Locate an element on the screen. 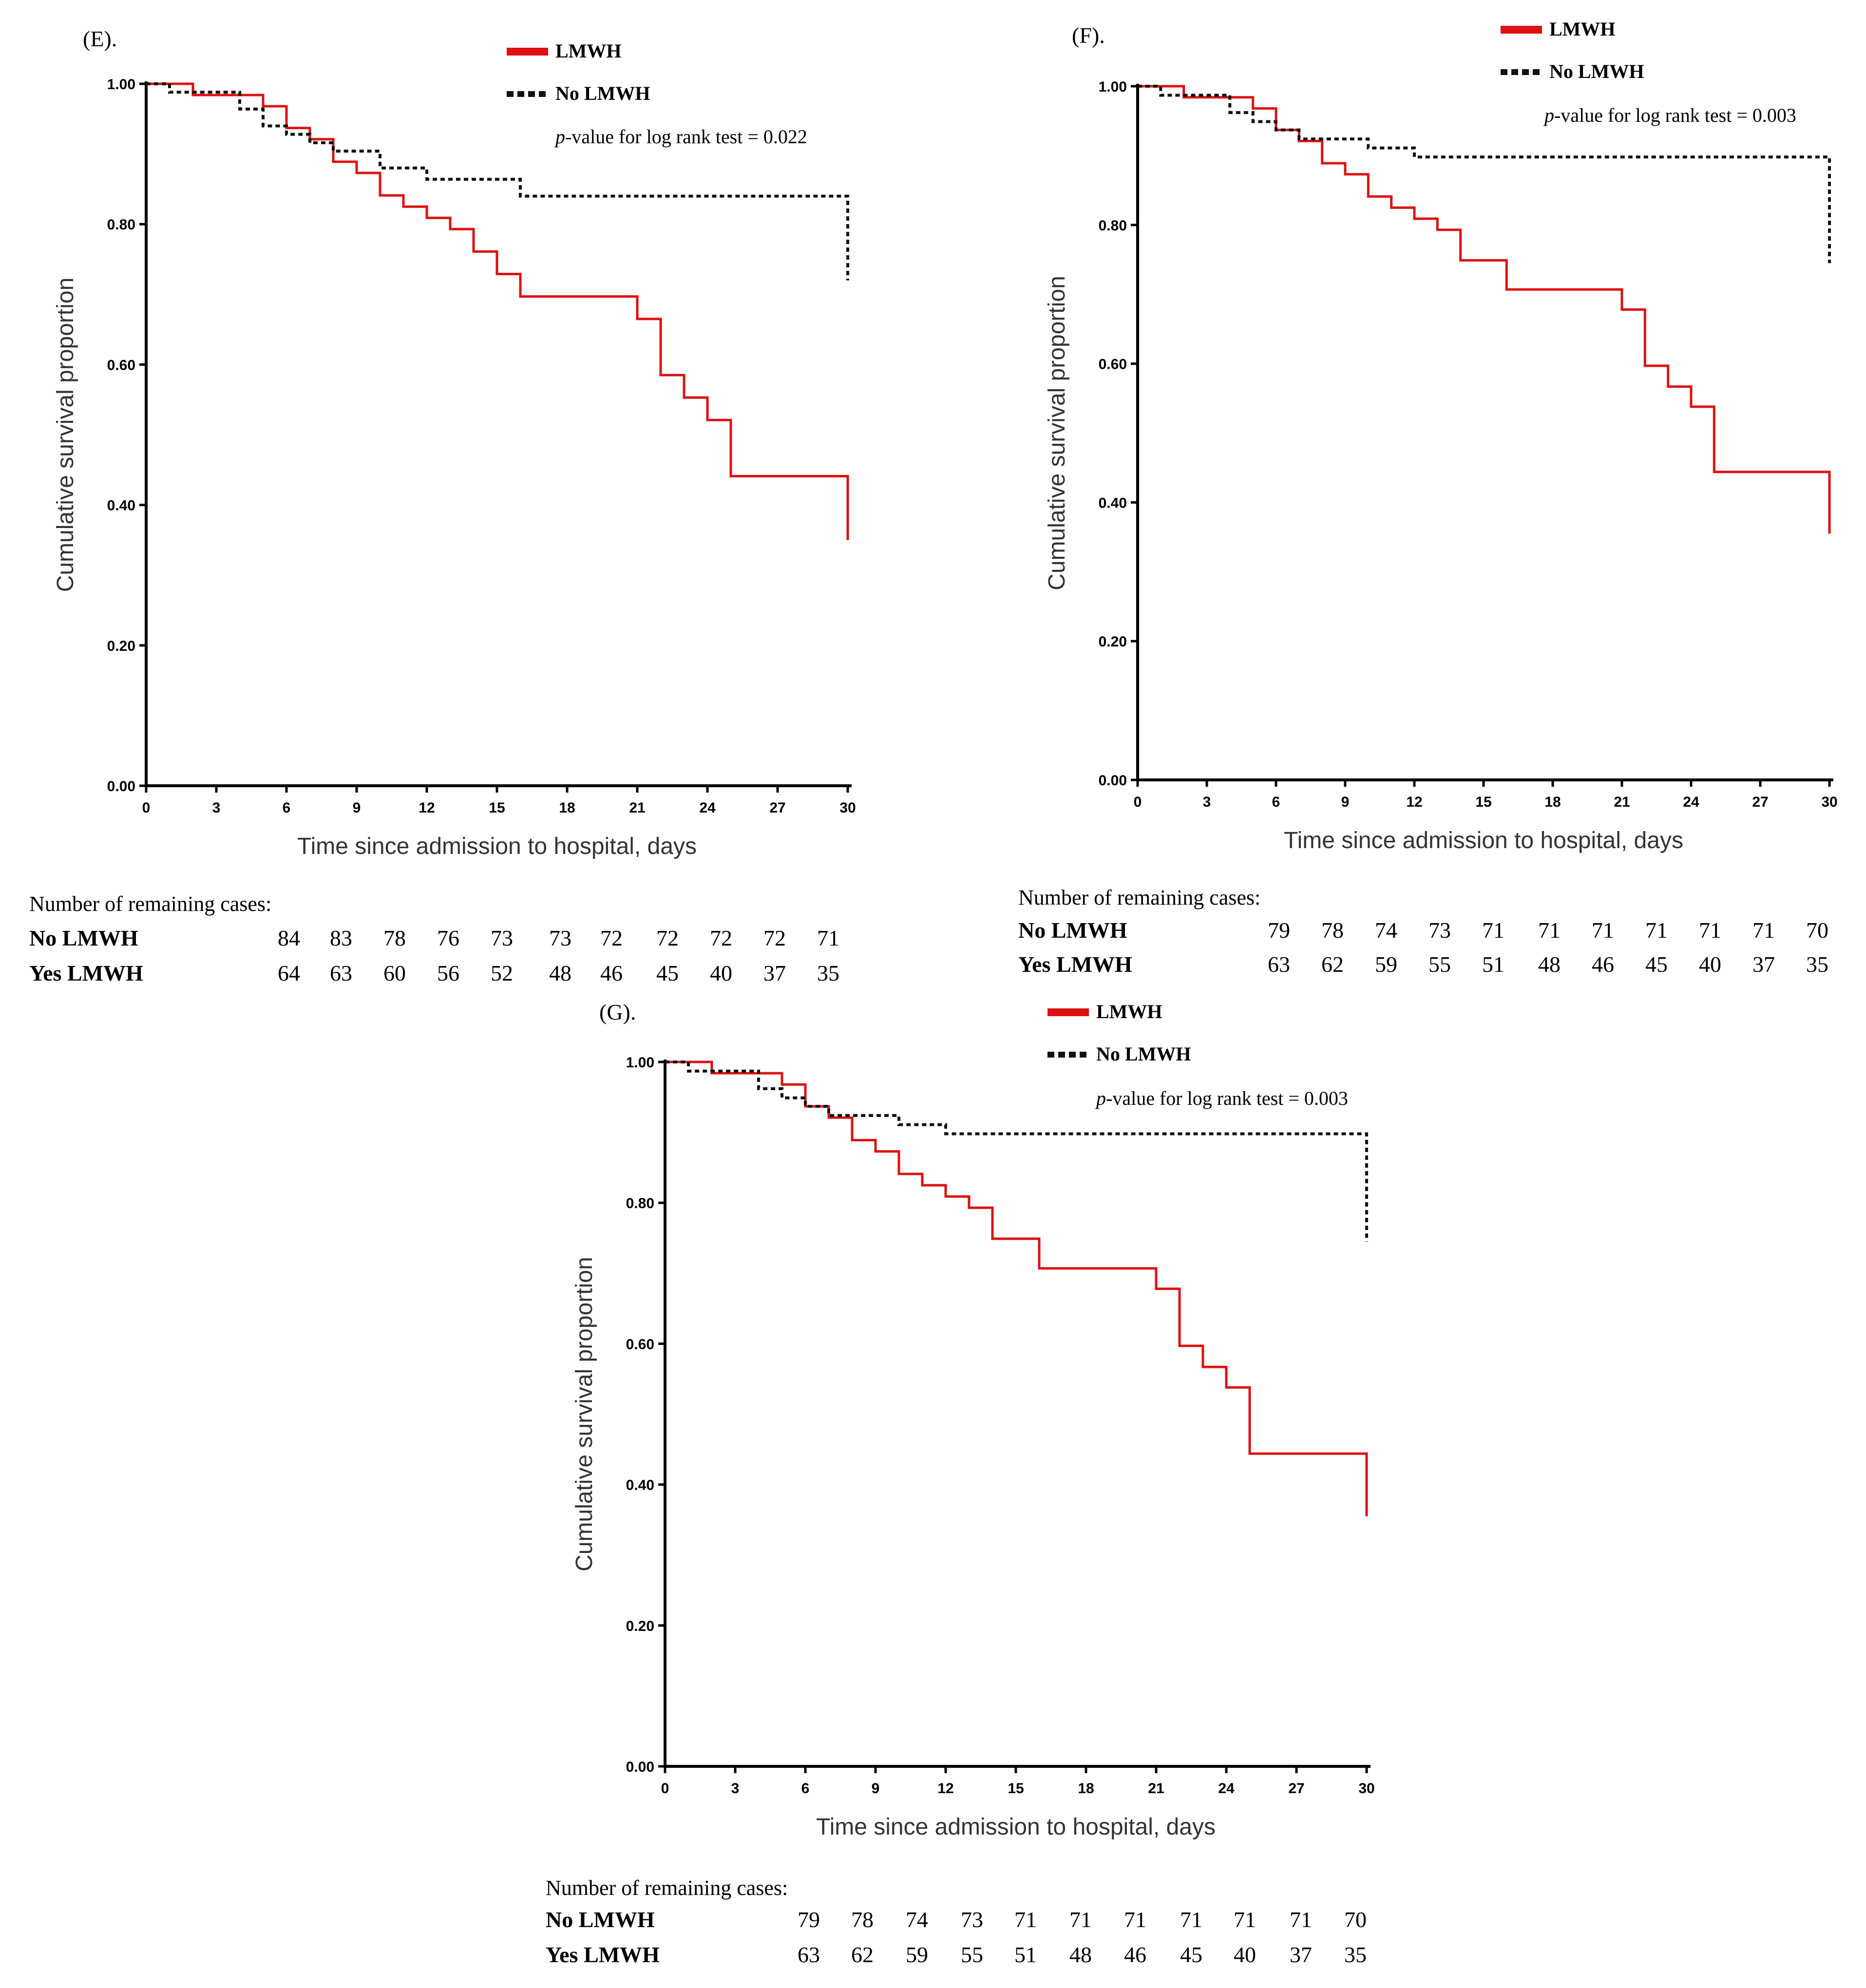  risk-cell: 46 is located at coordinates (611, 973).